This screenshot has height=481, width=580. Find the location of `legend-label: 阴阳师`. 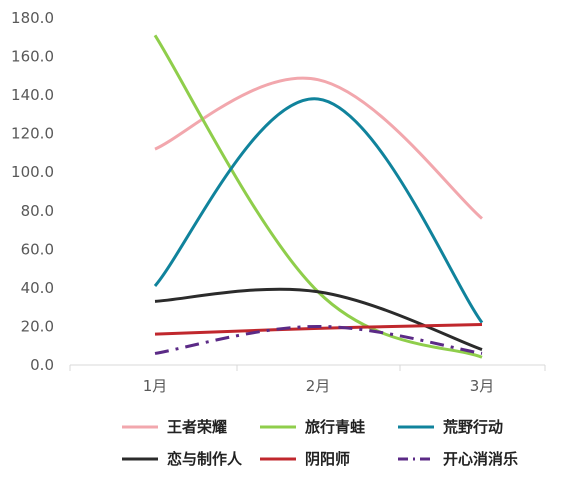

legend-label: 阴阳师 is located at coordinates (327, 459).